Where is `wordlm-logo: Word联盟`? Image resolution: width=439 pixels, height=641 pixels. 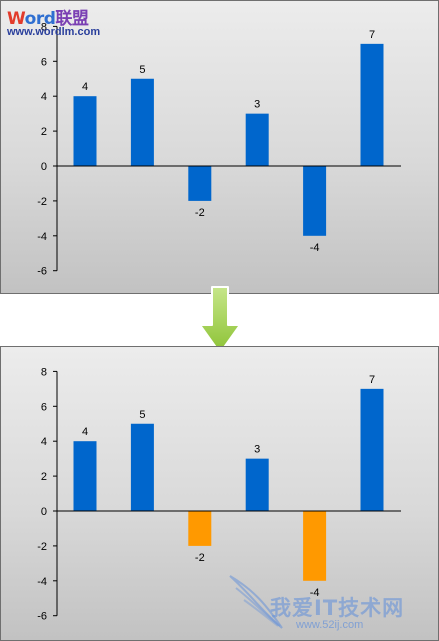
wordlm-logo: Word联盟 is located at coordinates (48, 16).